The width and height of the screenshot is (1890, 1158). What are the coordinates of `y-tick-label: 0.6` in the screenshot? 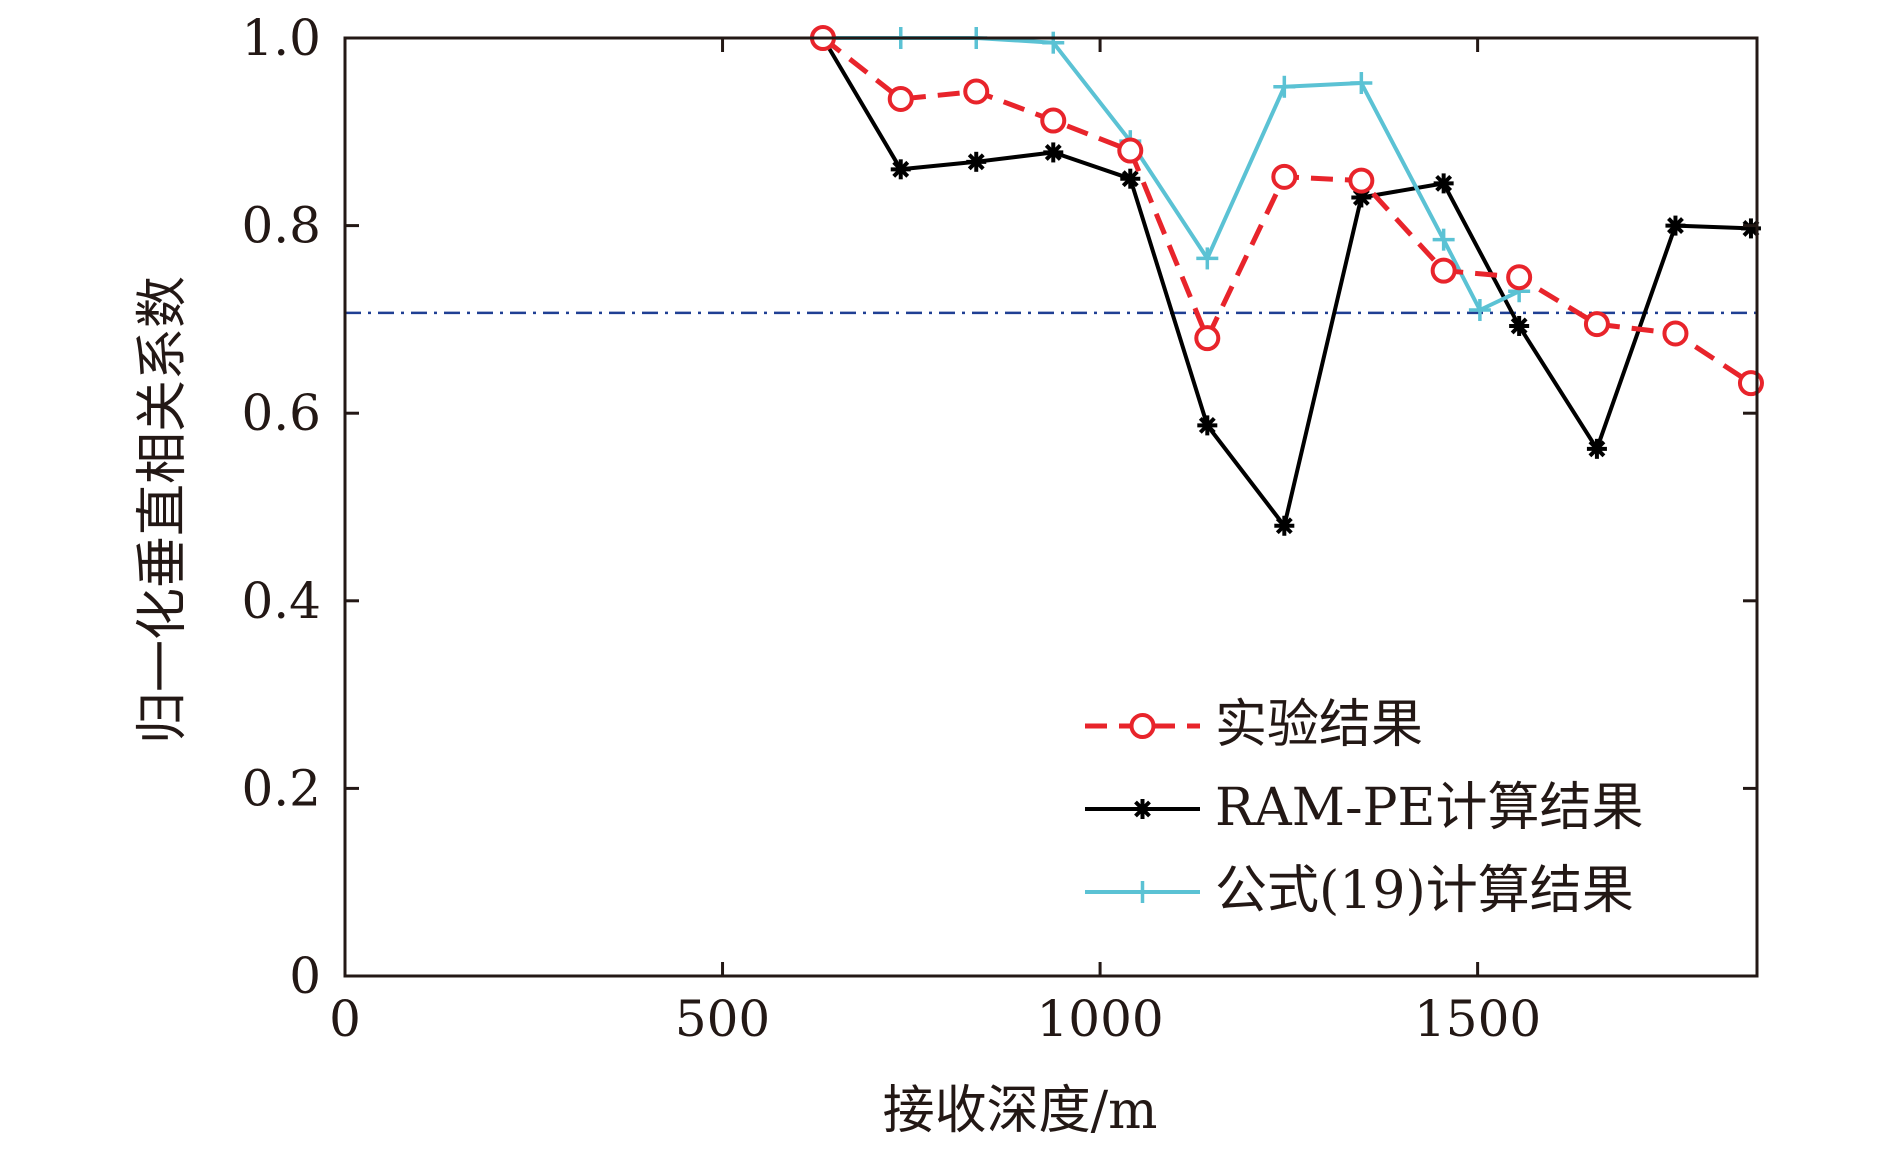 It's located at (281, 413).